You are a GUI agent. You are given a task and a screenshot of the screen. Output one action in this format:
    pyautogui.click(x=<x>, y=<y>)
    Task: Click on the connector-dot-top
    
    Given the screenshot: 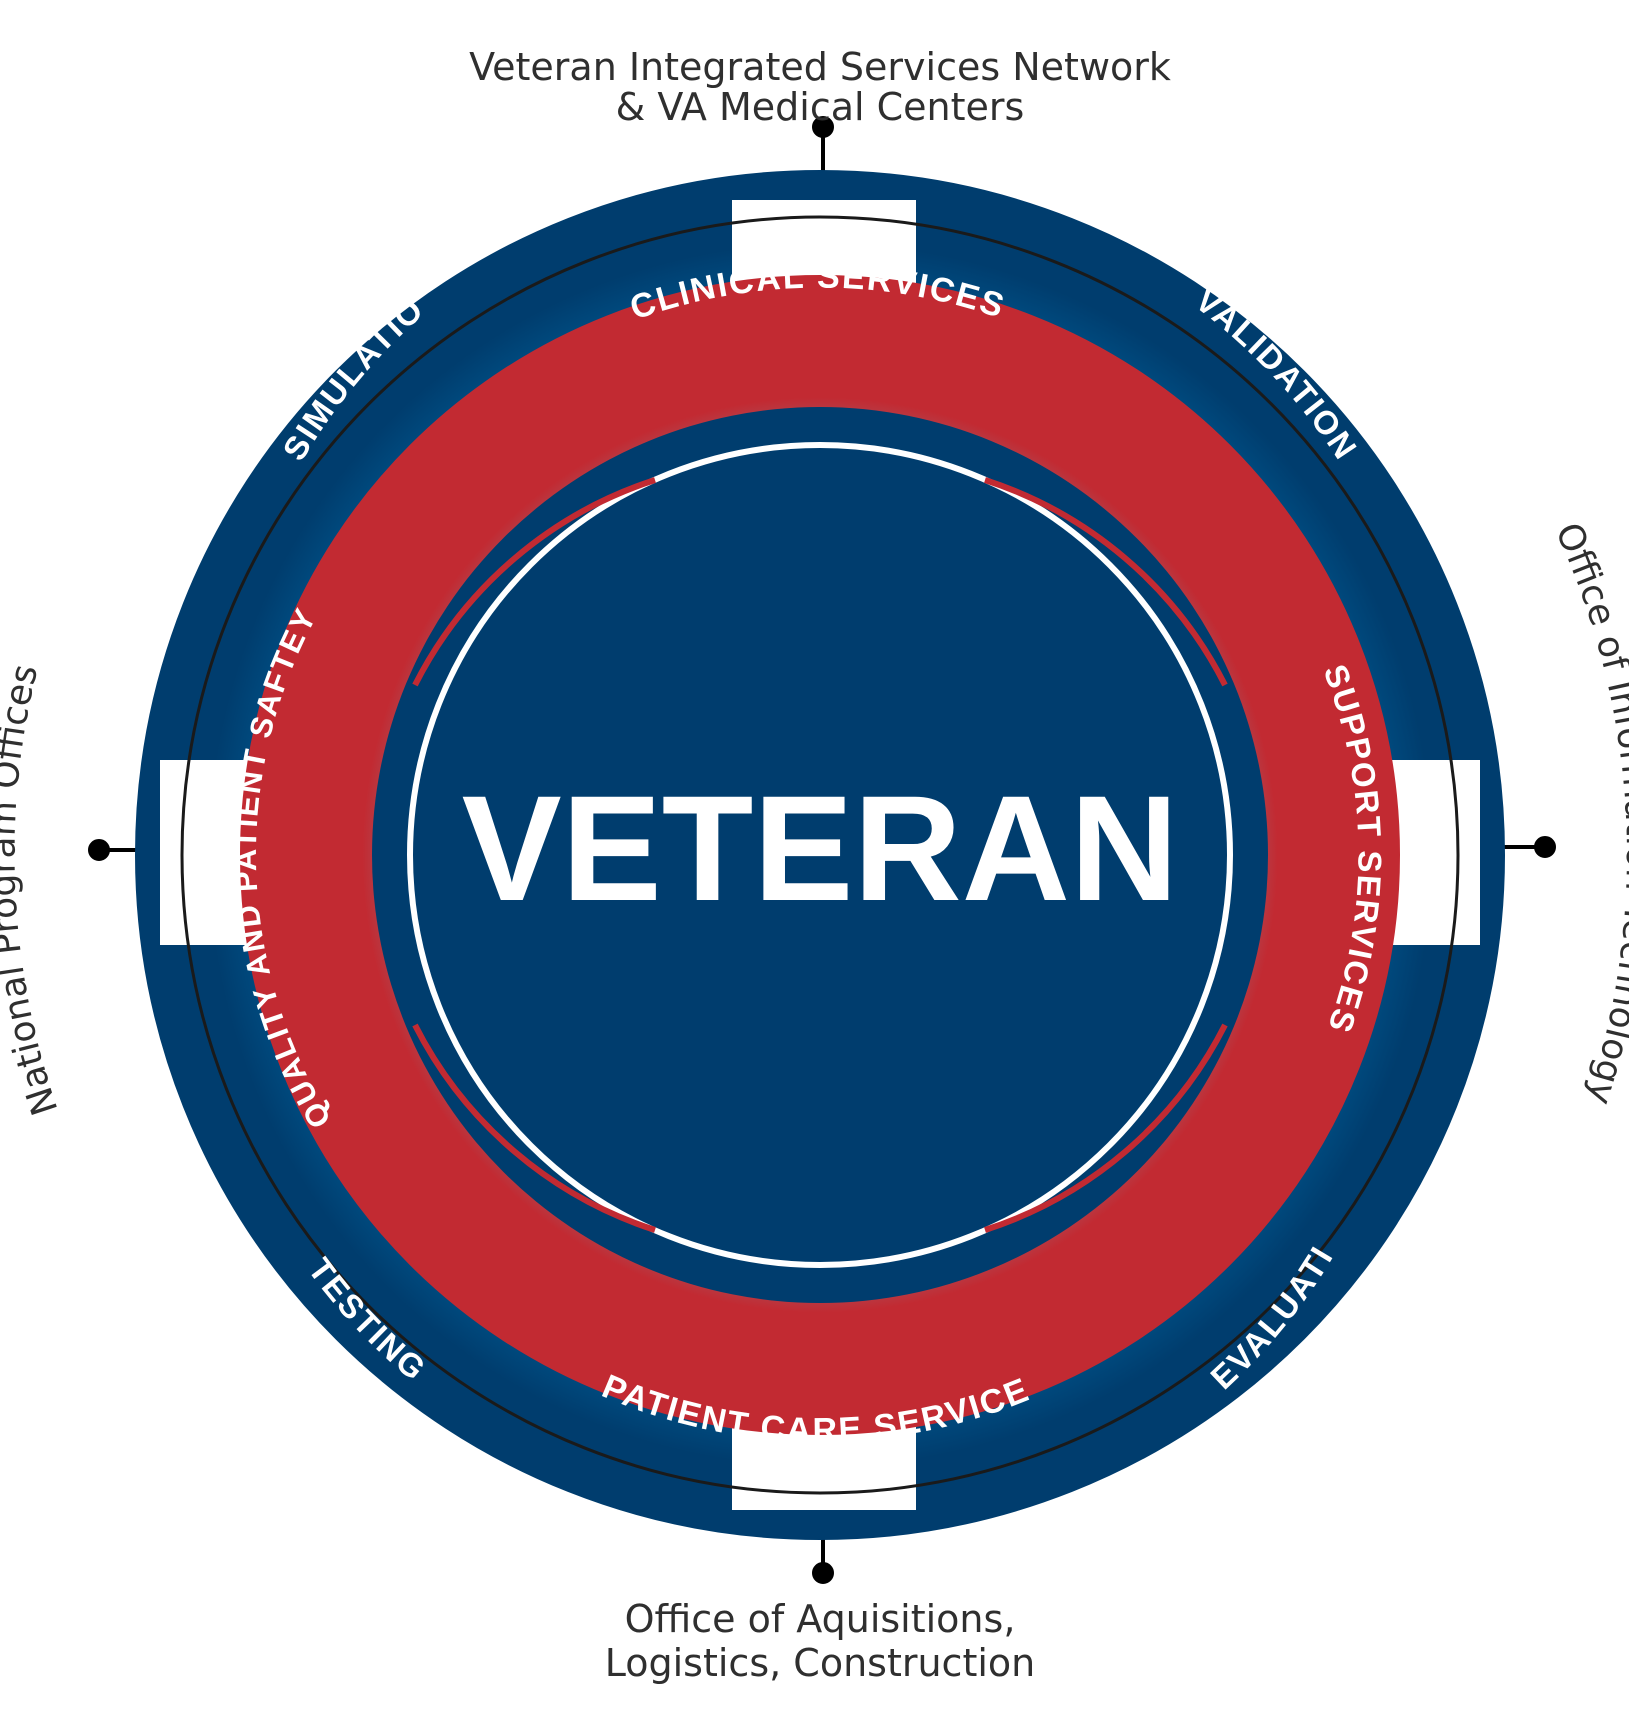 What is the action you would take?
    pyautogui.click(x=823, y=127)
    